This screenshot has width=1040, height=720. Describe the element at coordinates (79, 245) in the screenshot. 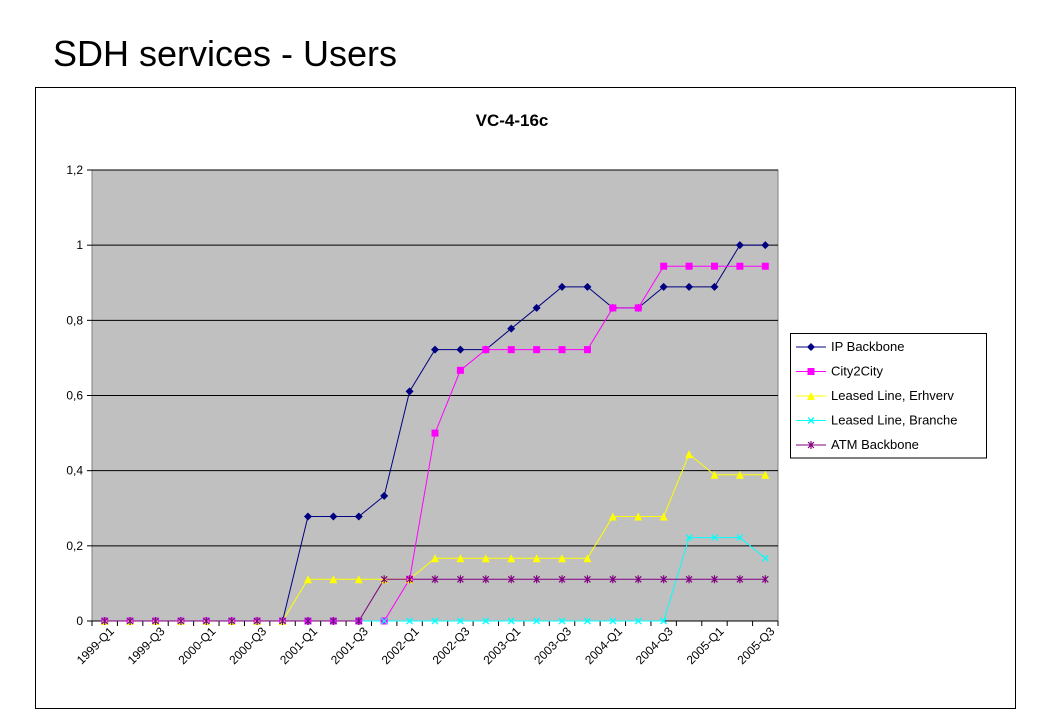

I see `y-tick-label: 1` at that location.